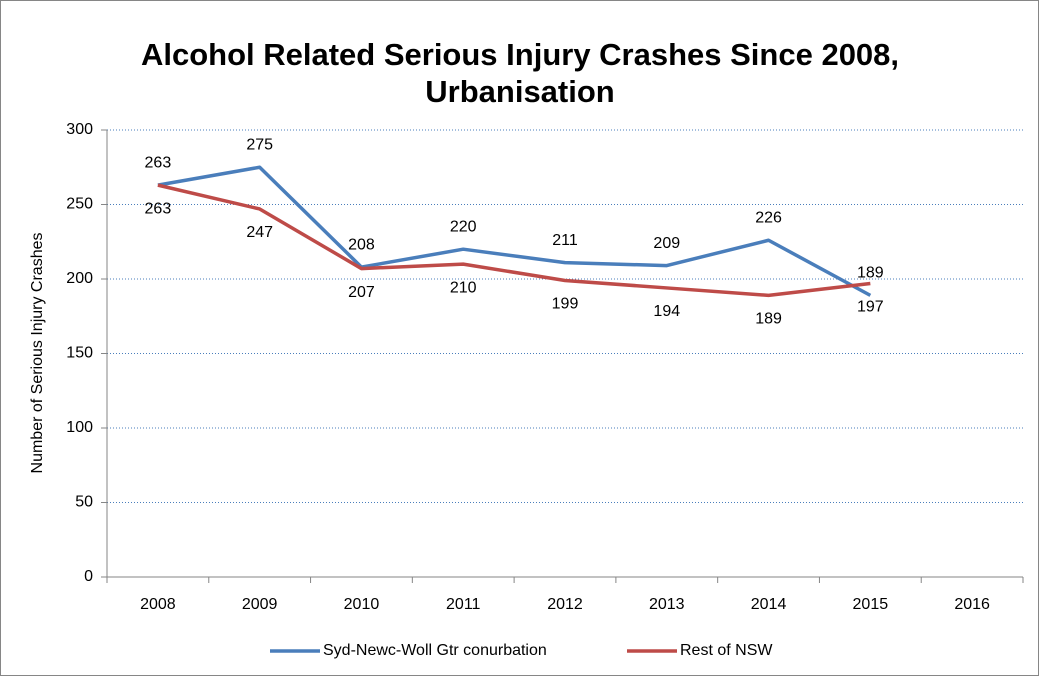  I want to click on data-label: 197, so click(870, 307).